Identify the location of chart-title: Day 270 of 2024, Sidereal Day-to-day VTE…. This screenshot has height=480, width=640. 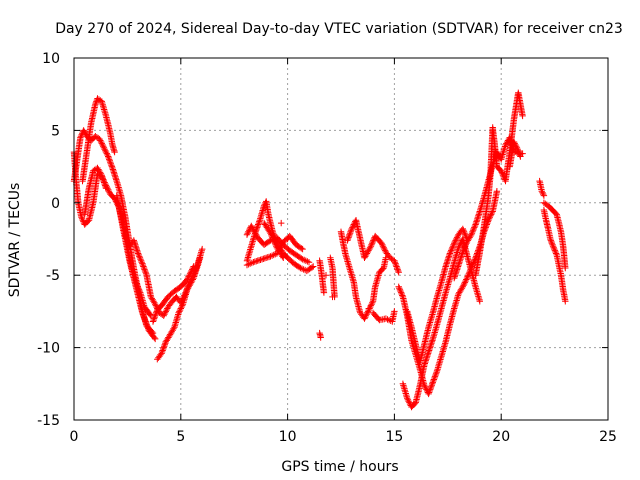
(339, 29).